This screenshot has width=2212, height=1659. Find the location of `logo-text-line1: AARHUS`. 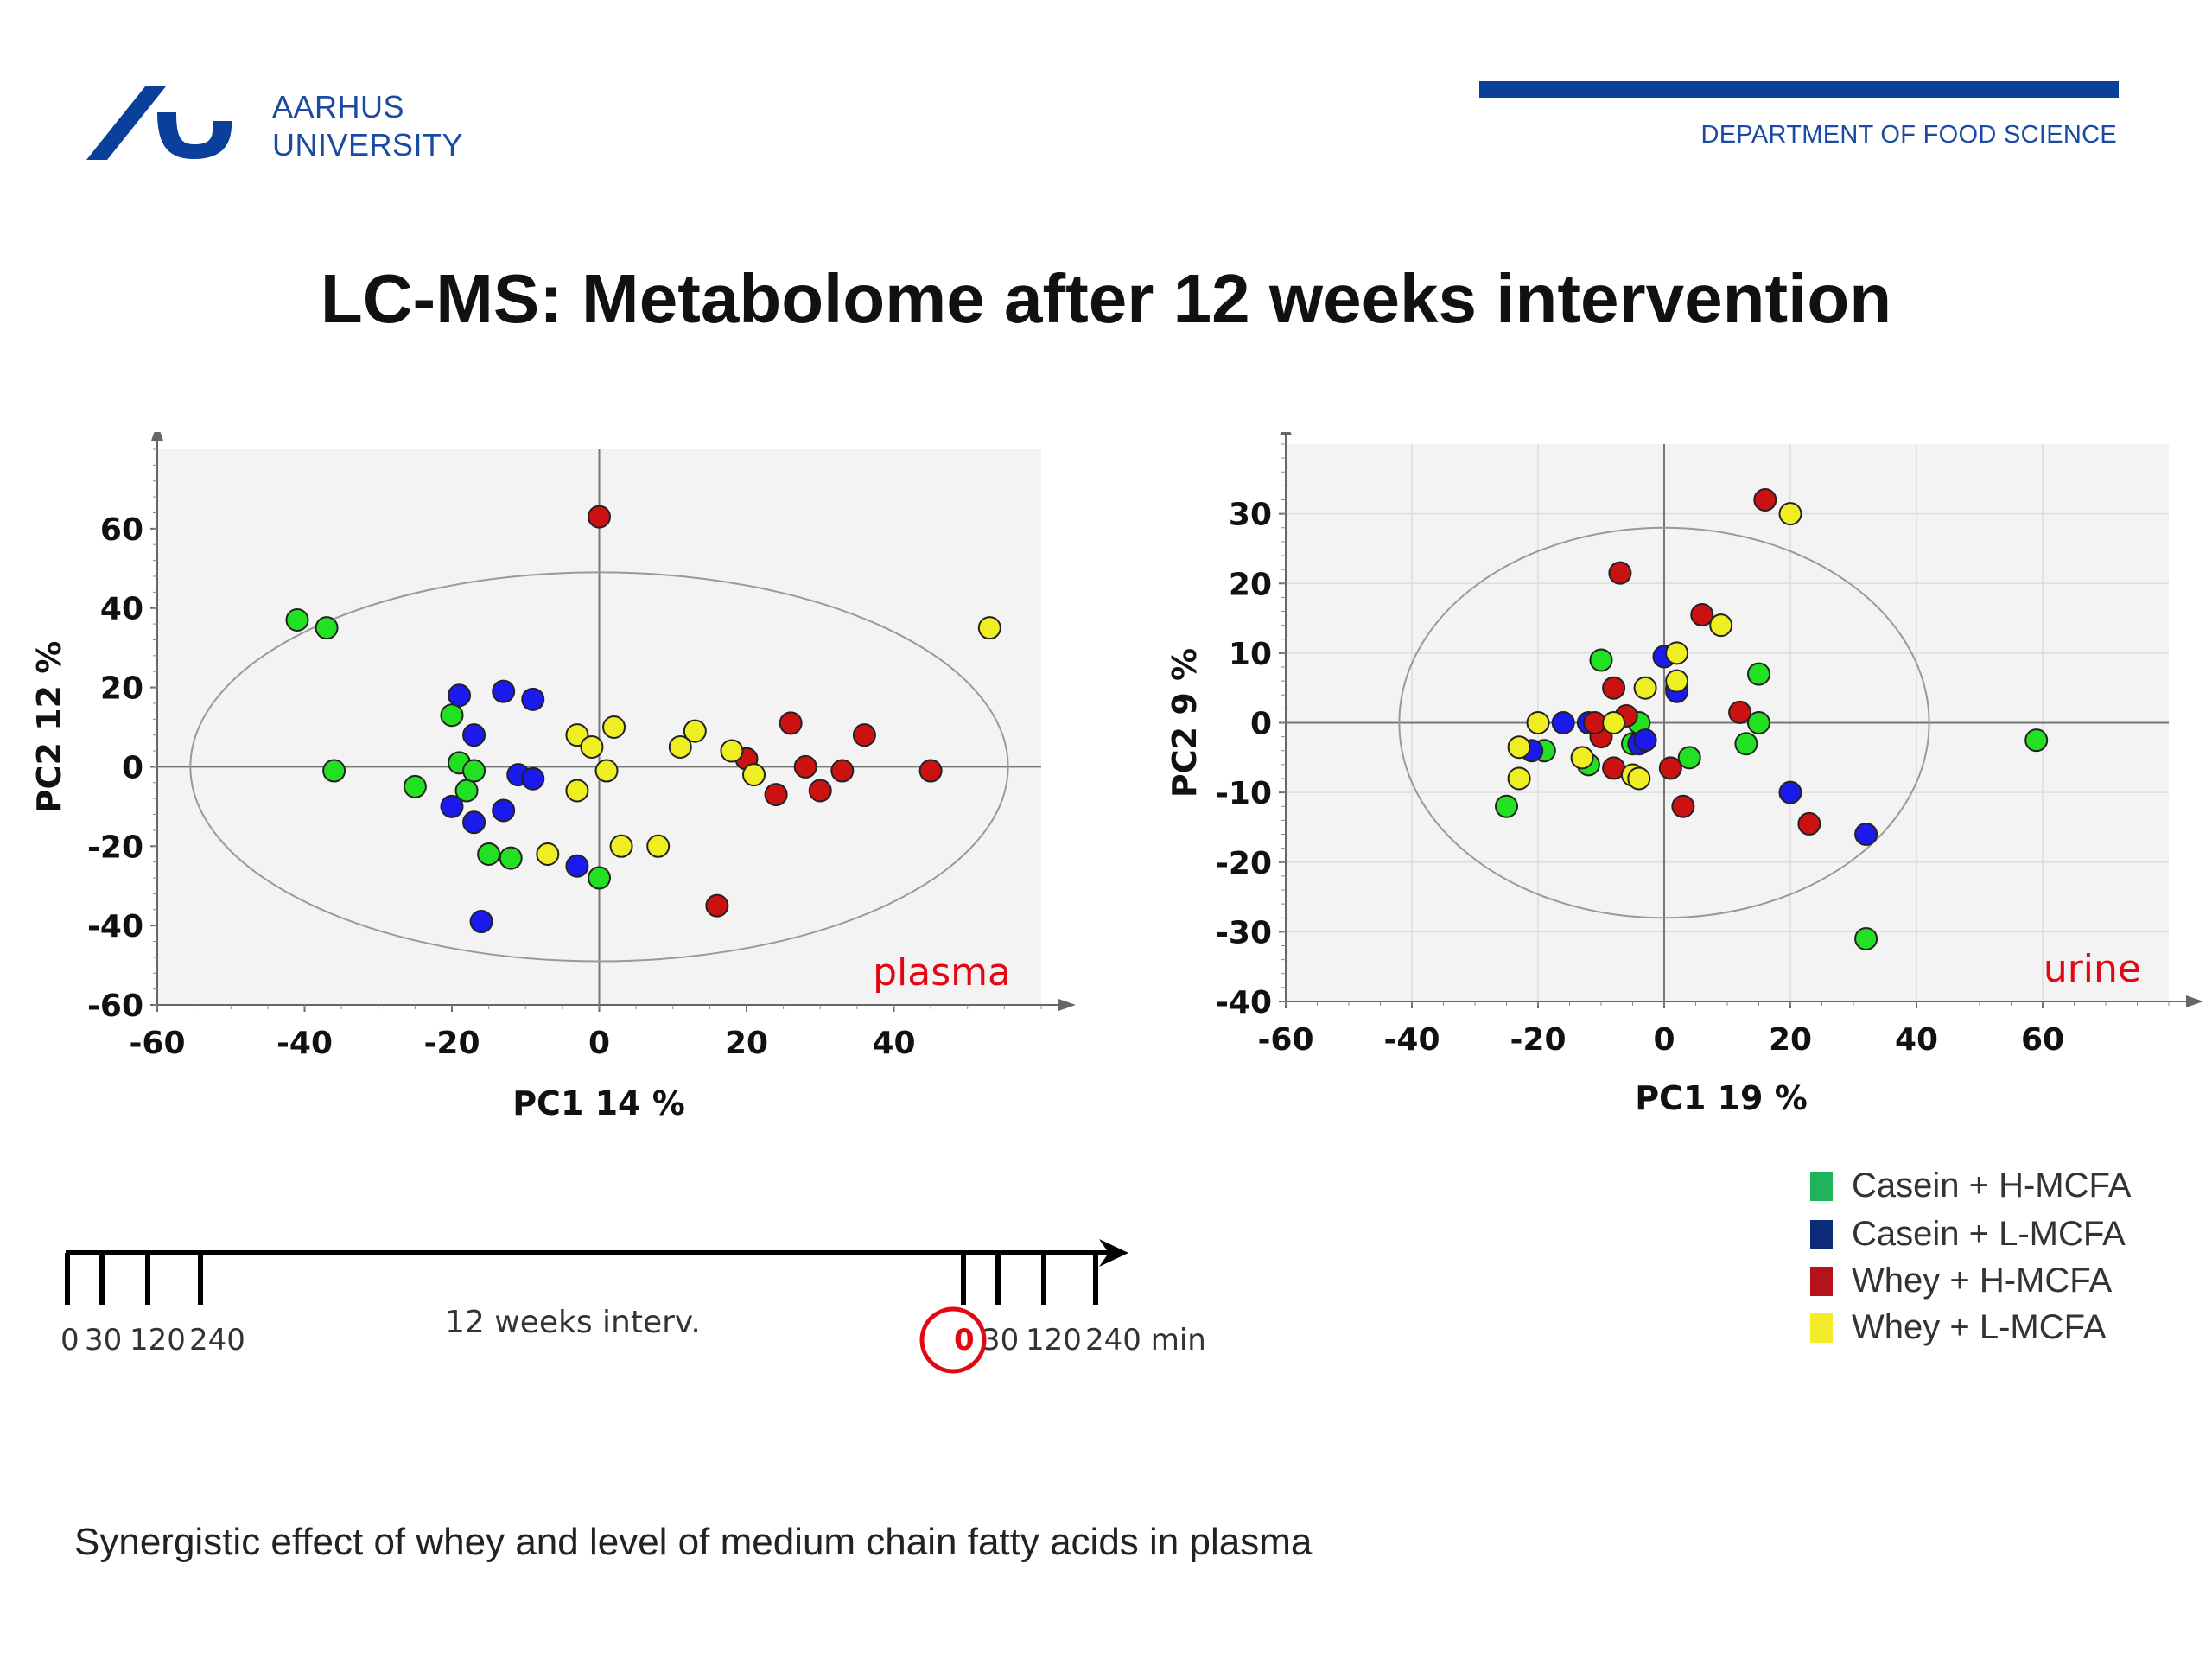

logo-text-line1: AARHUS is located at coordinates (338, 106).